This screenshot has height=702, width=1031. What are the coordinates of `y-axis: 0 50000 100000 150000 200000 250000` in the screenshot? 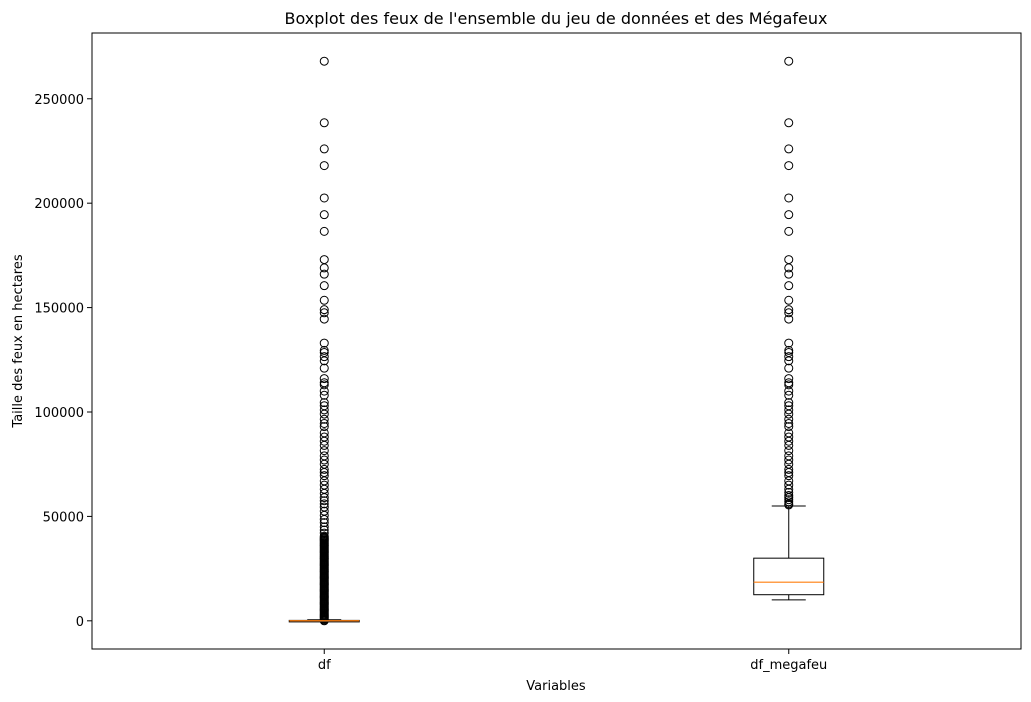 It's located at (63, 361).